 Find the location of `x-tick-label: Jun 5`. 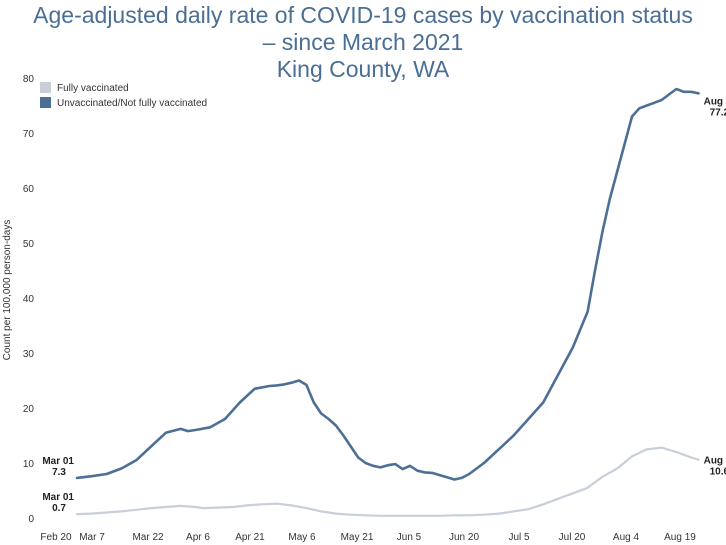

x-tick-label: Jun 5 is located at coordinates (409, 537).